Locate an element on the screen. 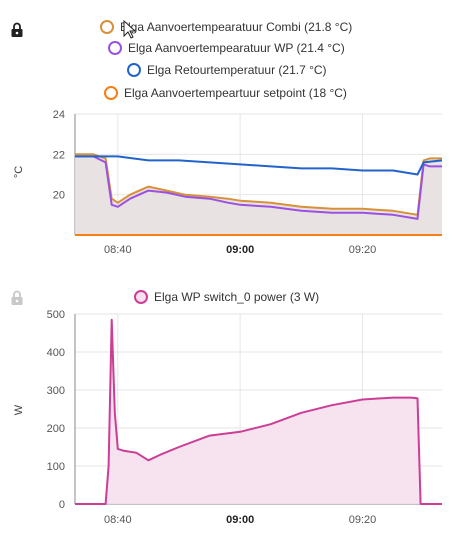 The width and height of the screenshot is (454, 543). legend-item: Elga Retourtemperatuur (21.7 °C) is located at coordinates (227, 70).